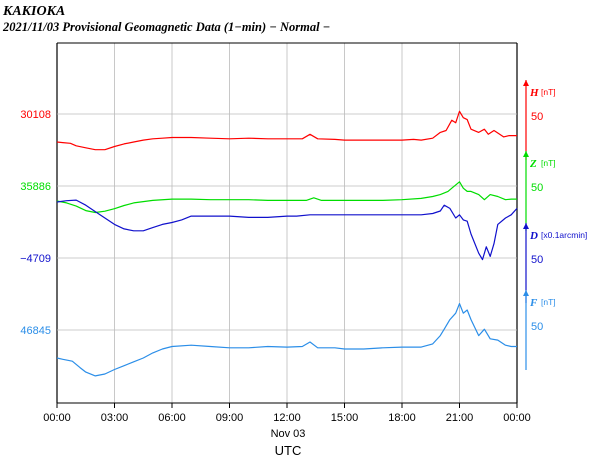 This screenshot has width=600, height=462. I want to click on left-label-H: 30108, so click(35, 115).